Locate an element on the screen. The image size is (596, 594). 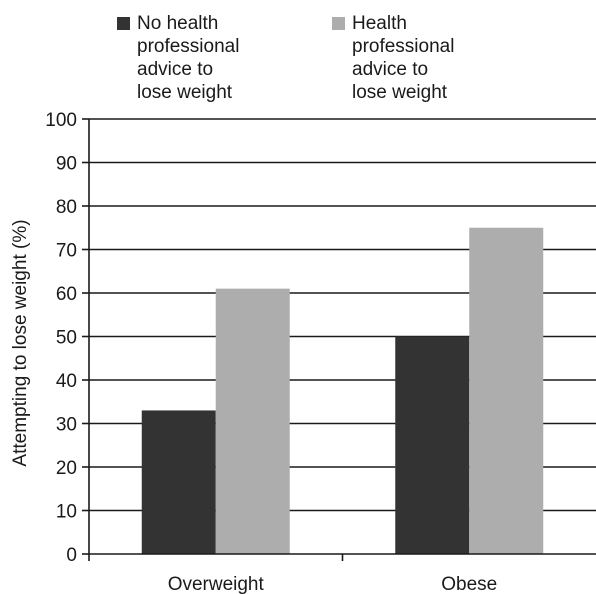
x-tick-label: Obese is located at coordinates (469, 584).